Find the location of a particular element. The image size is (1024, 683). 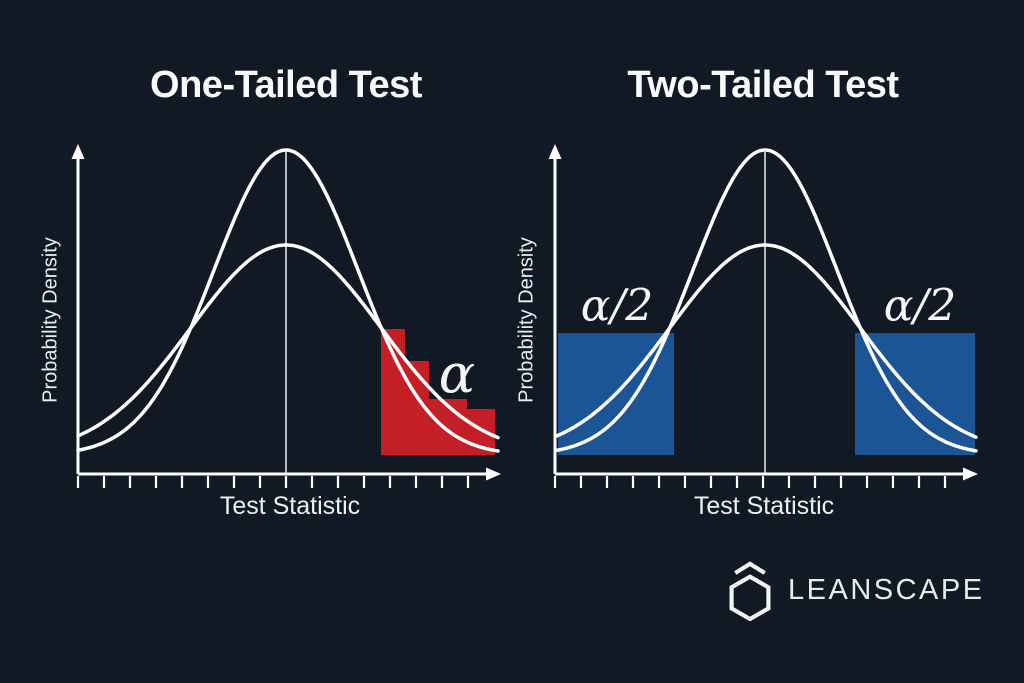

two-tailed-y-axis-arrow-icon is located at coordinates (555, 151).